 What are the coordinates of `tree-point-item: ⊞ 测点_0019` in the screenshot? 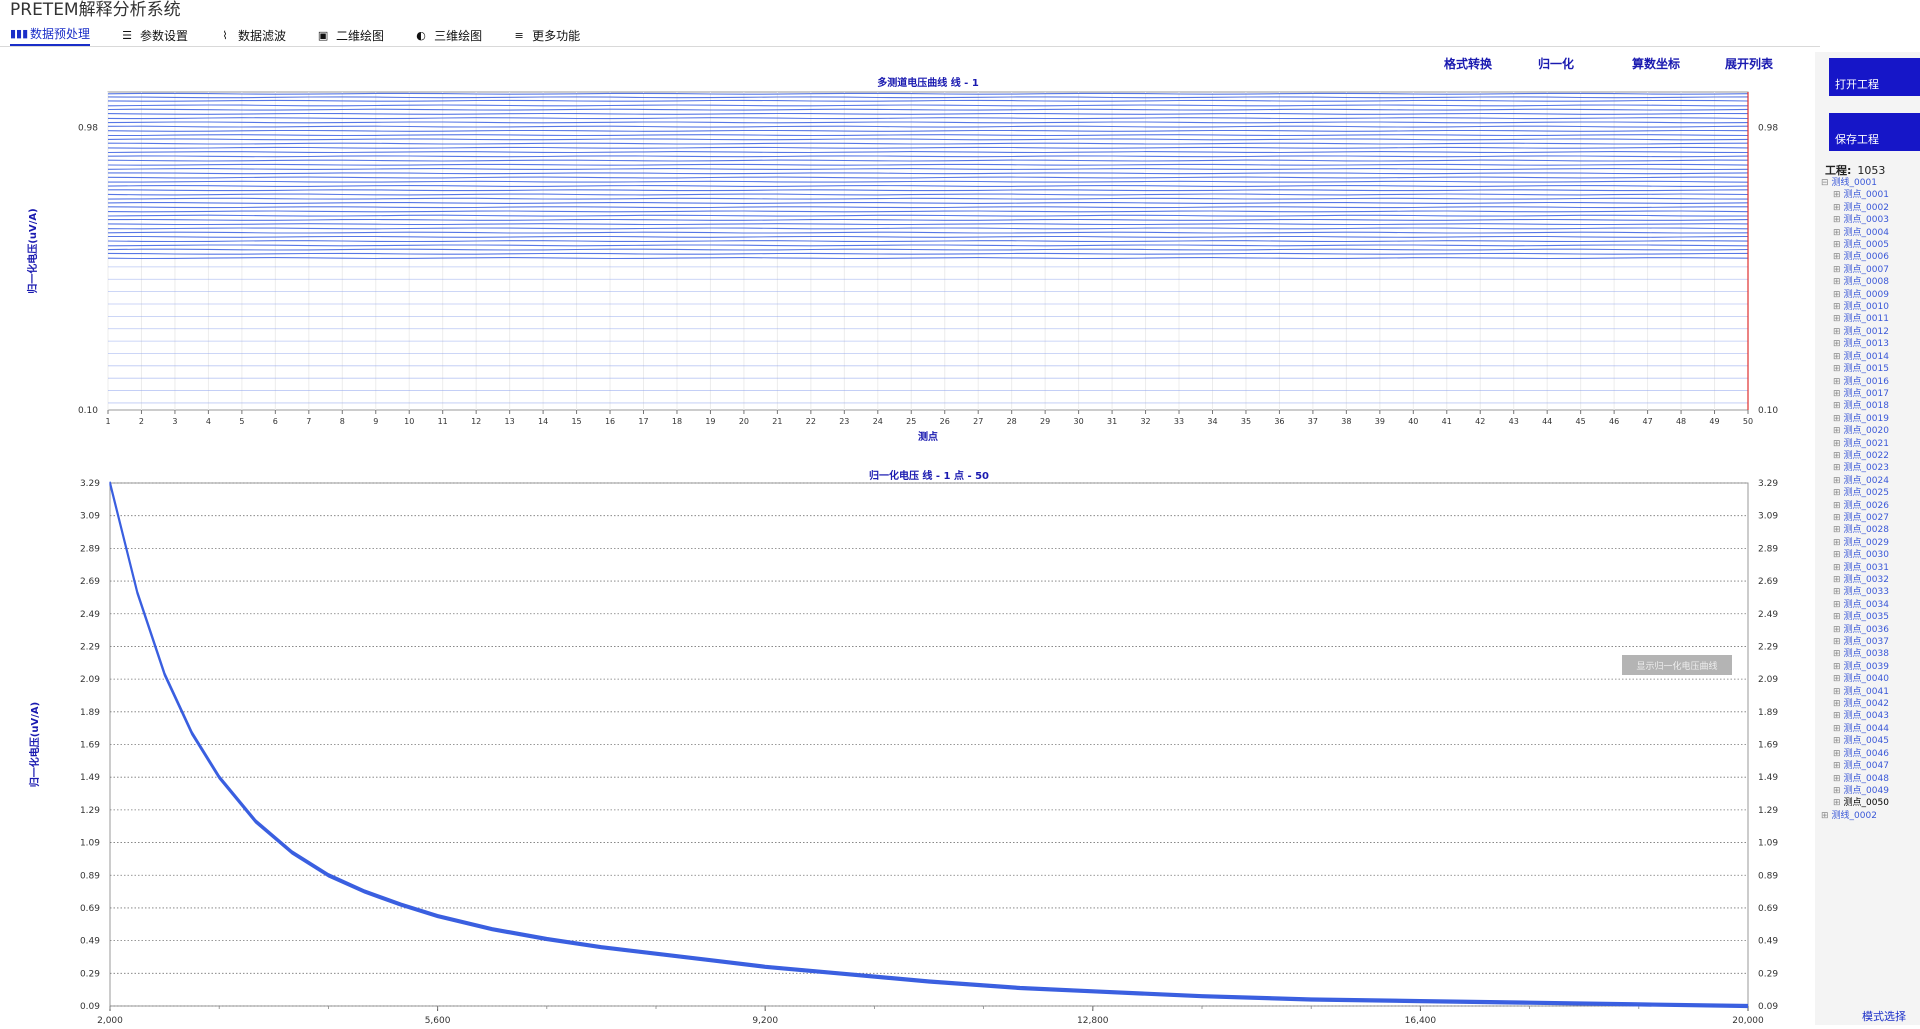 It's located at (1855, 419).